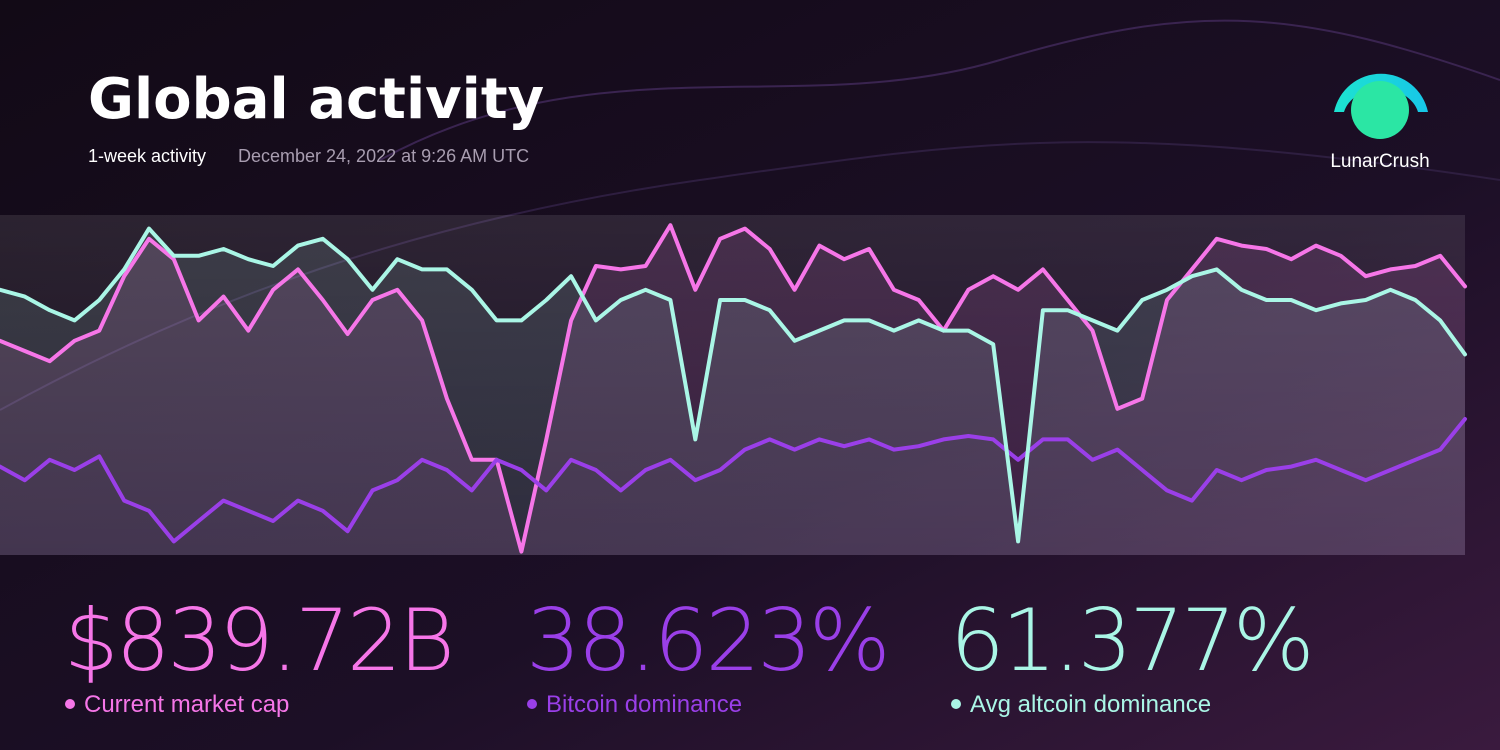 The height and width of the screenshot is (750, 1500). I want to click on stat-value: 61.377%, so click(1131, 641).